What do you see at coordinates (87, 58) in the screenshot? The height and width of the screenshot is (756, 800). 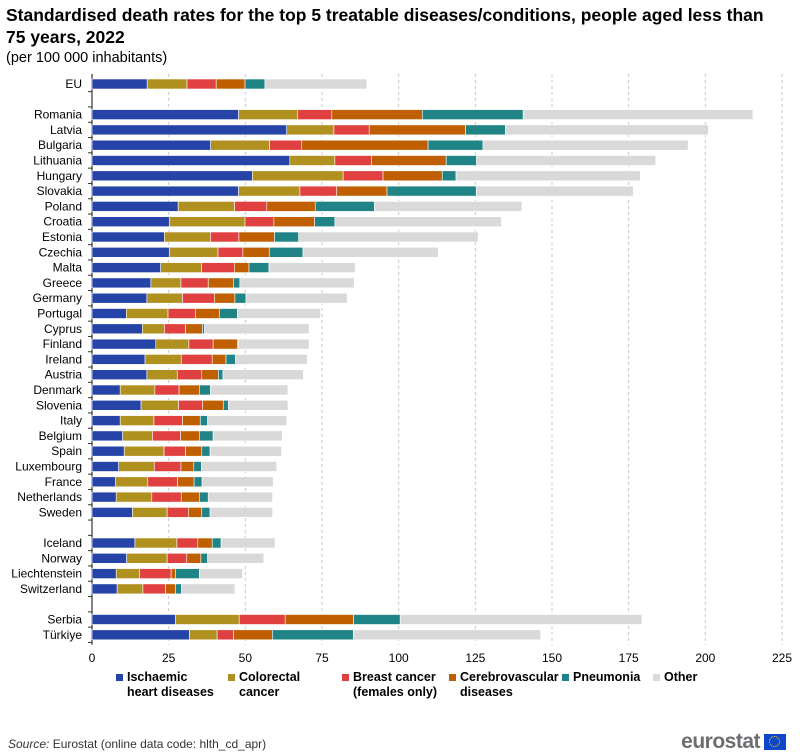 I see `chart-subtitle: (per 100 000 inhabitants)` at bounding box center [87, 58].